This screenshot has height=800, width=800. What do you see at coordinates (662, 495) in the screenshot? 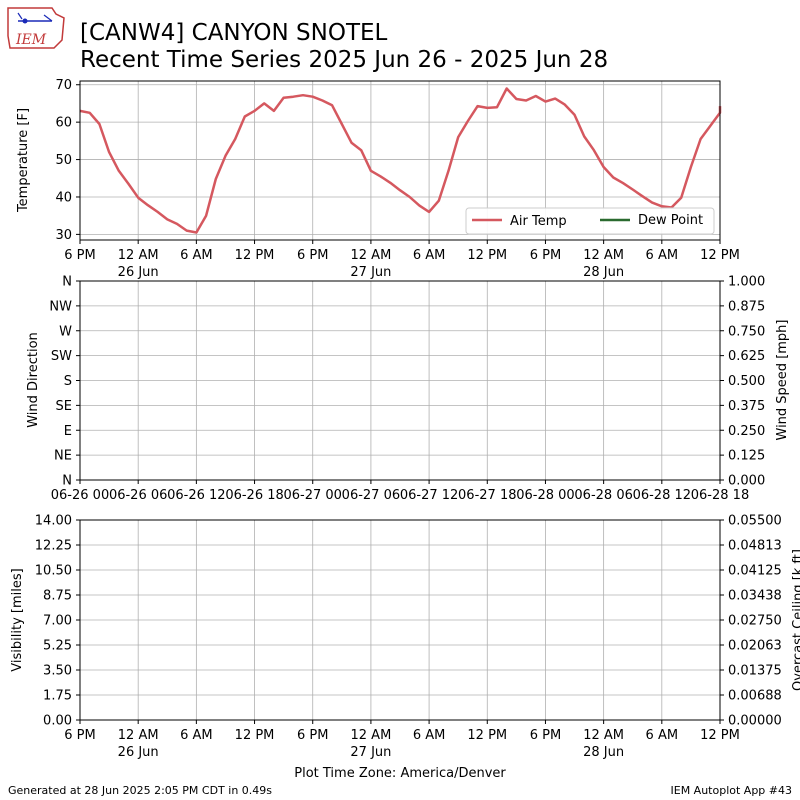
I see `x-tick-label: 06-28 12` at bounding box center [662, 495].